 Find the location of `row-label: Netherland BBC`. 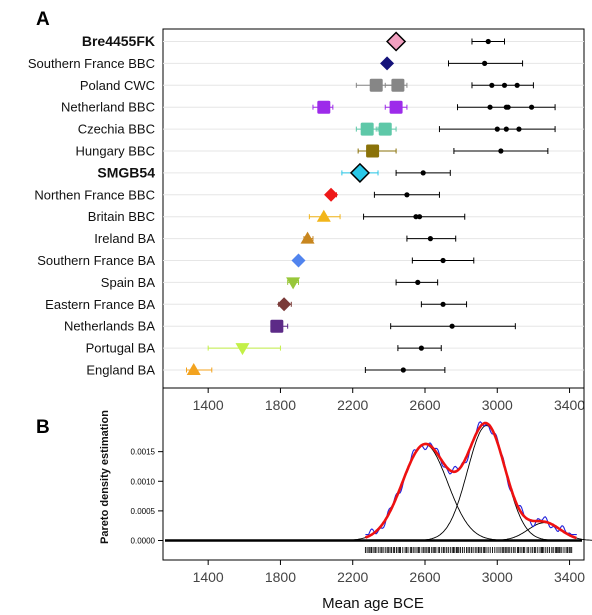

row-label: Netherland BBC is located at coordinates (108, 107).